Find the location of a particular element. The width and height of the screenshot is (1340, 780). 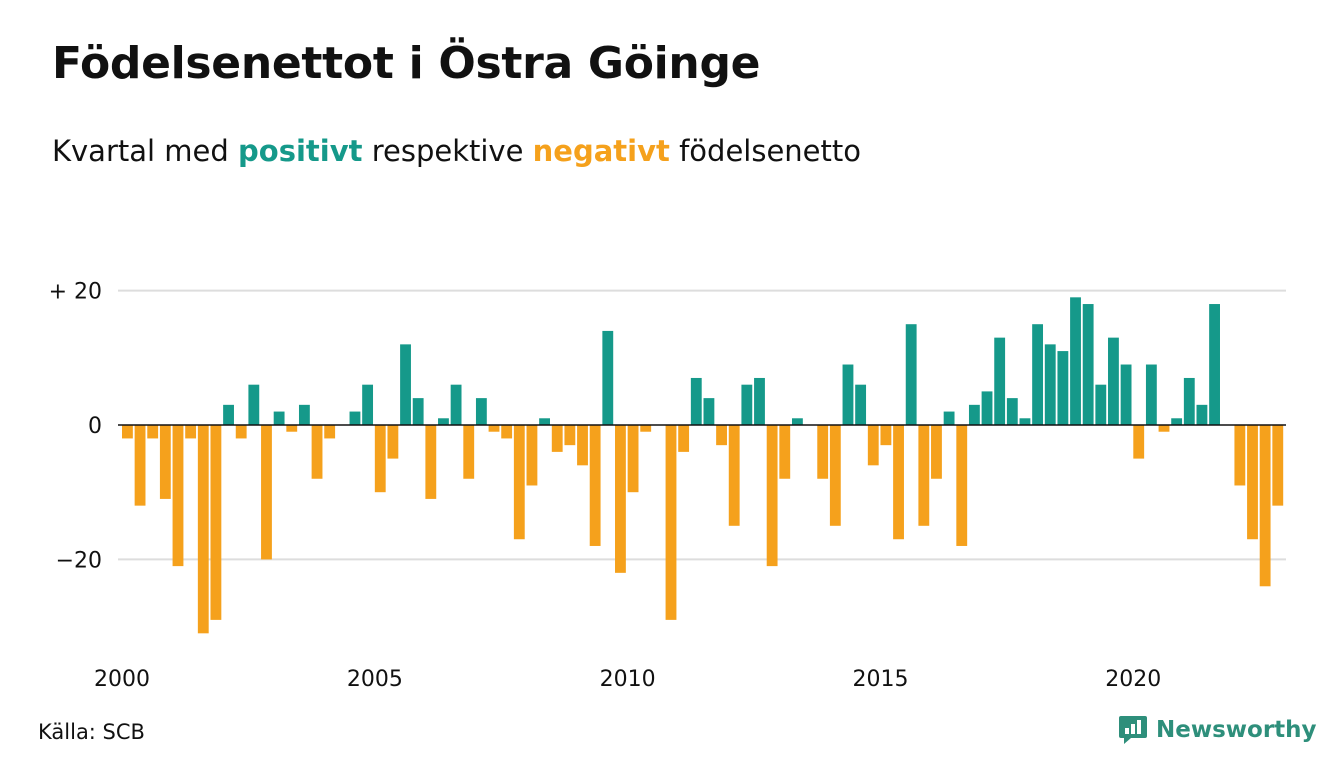

subtitle-negative-word: negativt is located at coordinates (601, 151).